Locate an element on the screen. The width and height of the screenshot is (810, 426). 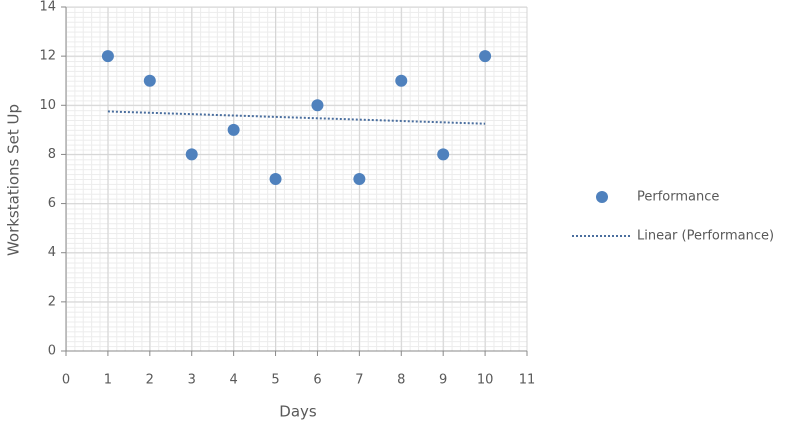
y-tick-label: 8 is located at coordinates (52, 154).